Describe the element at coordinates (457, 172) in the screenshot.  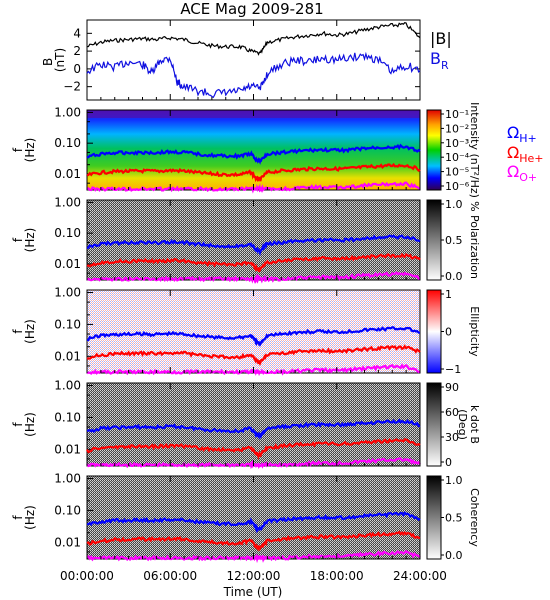
I see `colorbar-tick-label: 10⁻⁵` at that location.